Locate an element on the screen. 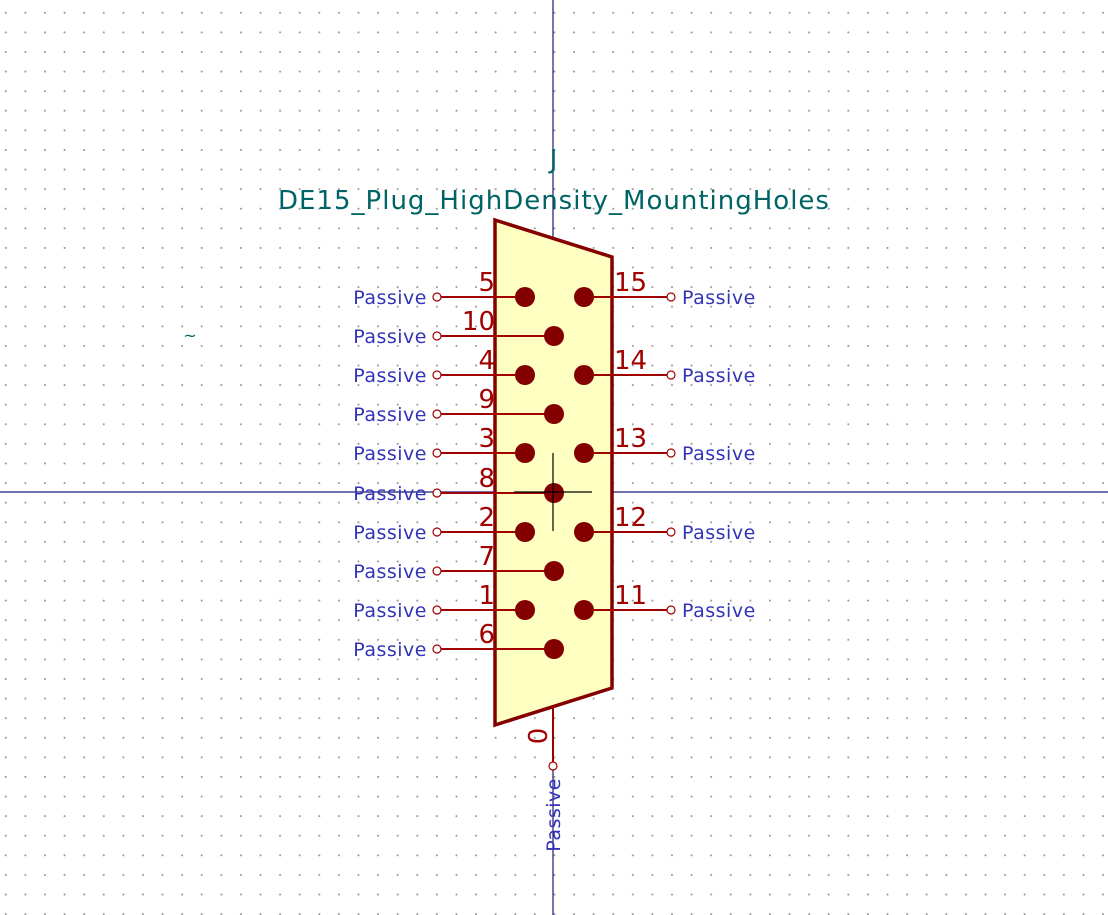 The height and width of the screenshot is (915, 1108). pin-type-14: Passive is located at coordinates (719, 376).